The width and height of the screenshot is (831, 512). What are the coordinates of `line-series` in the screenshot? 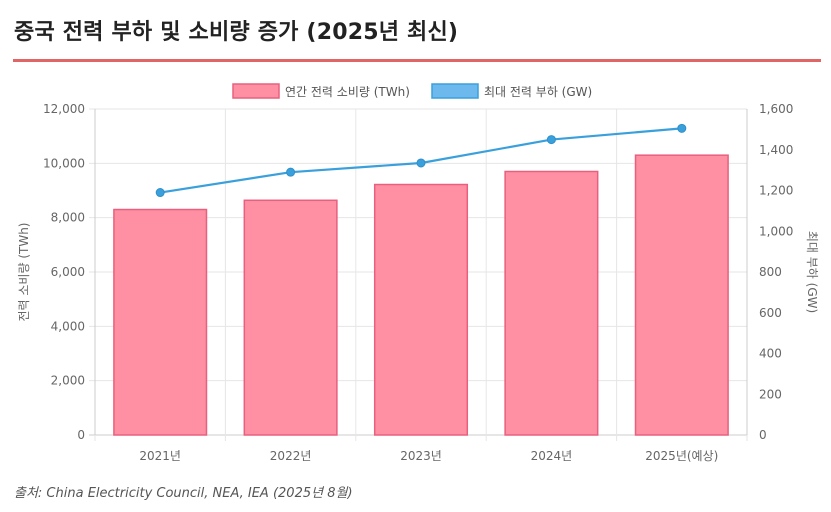 It's located at (421, 160).